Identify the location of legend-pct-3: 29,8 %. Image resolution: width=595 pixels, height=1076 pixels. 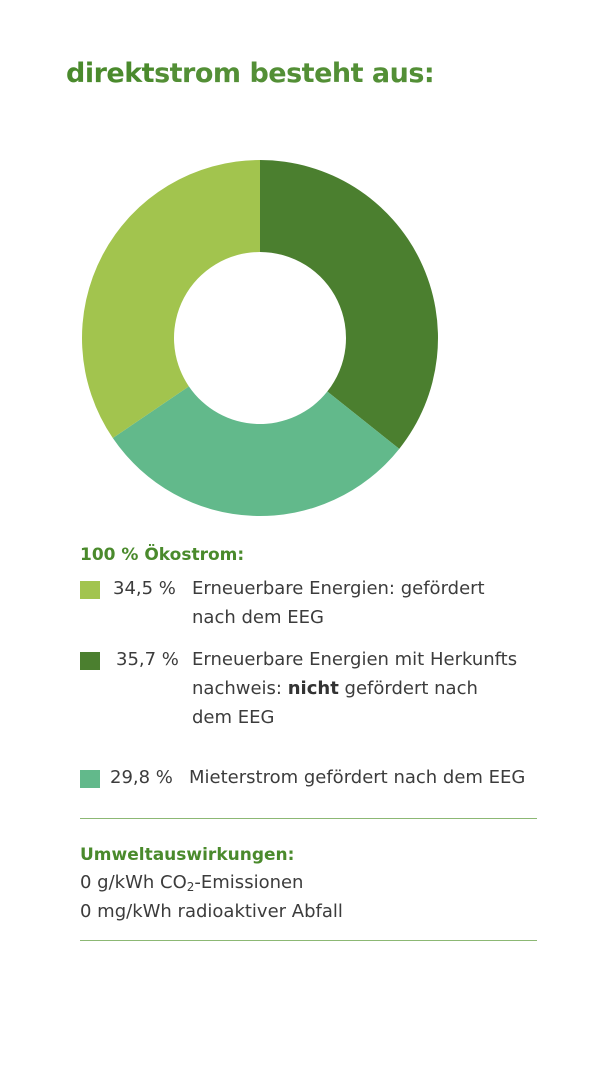
(141, 777).